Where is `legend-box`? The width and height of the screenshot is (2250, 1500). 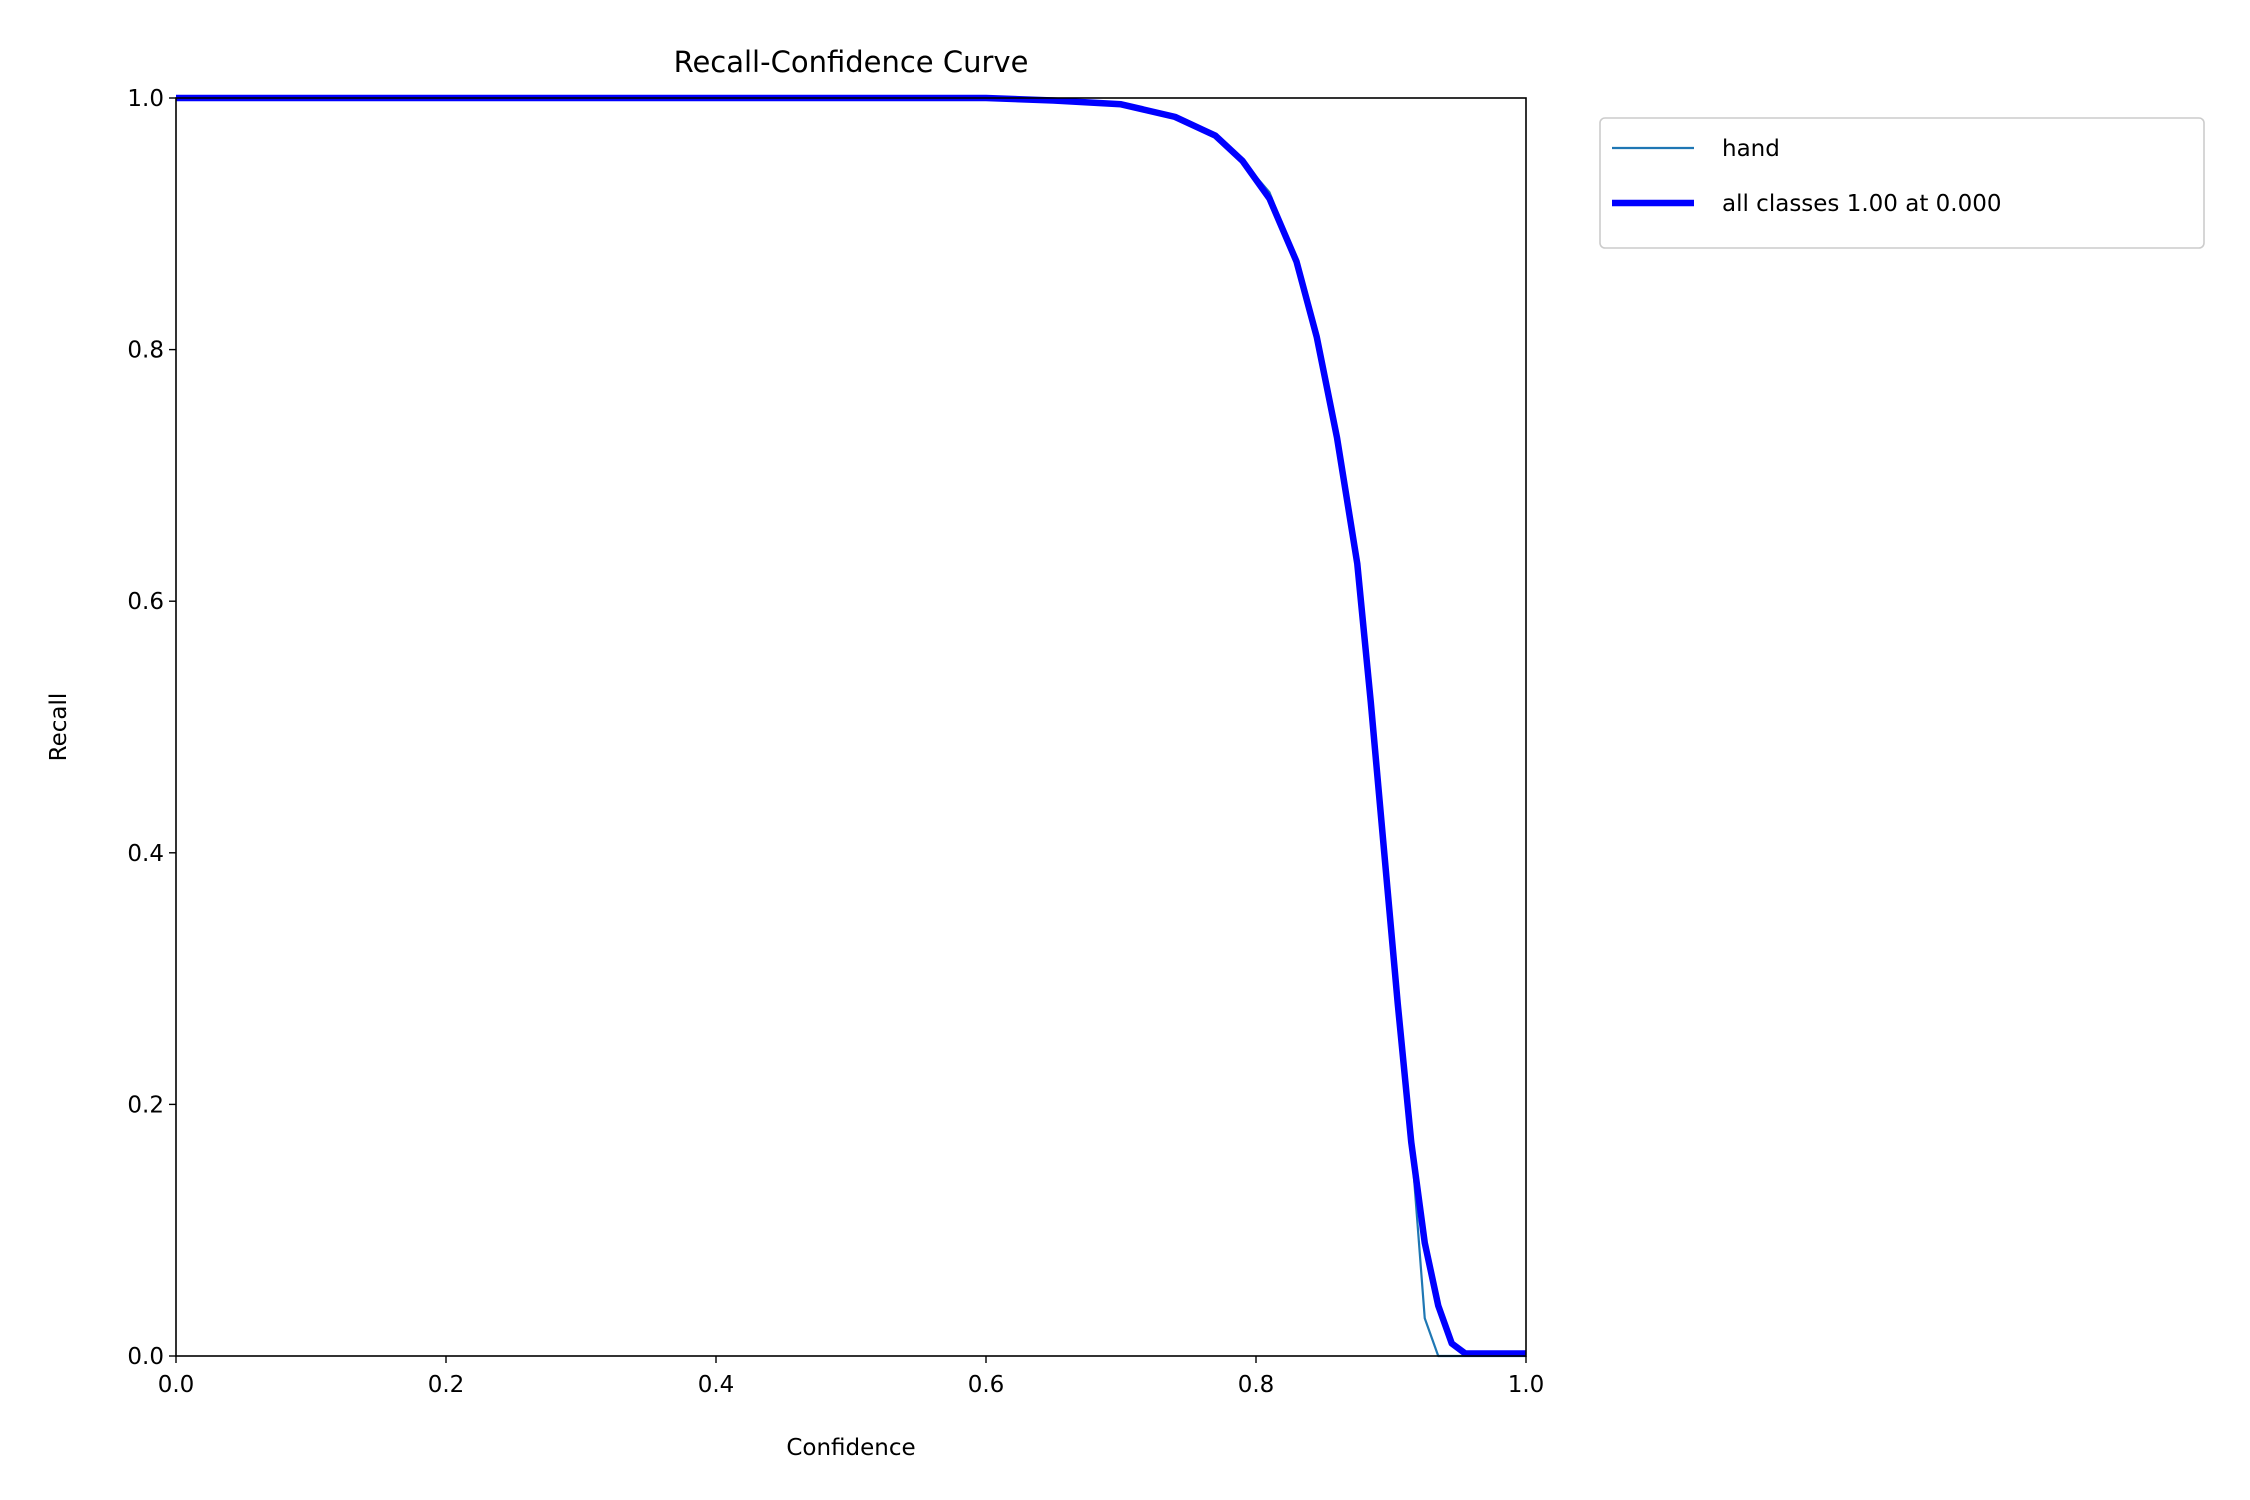 legend-box is located at coordinates (1902, 183).